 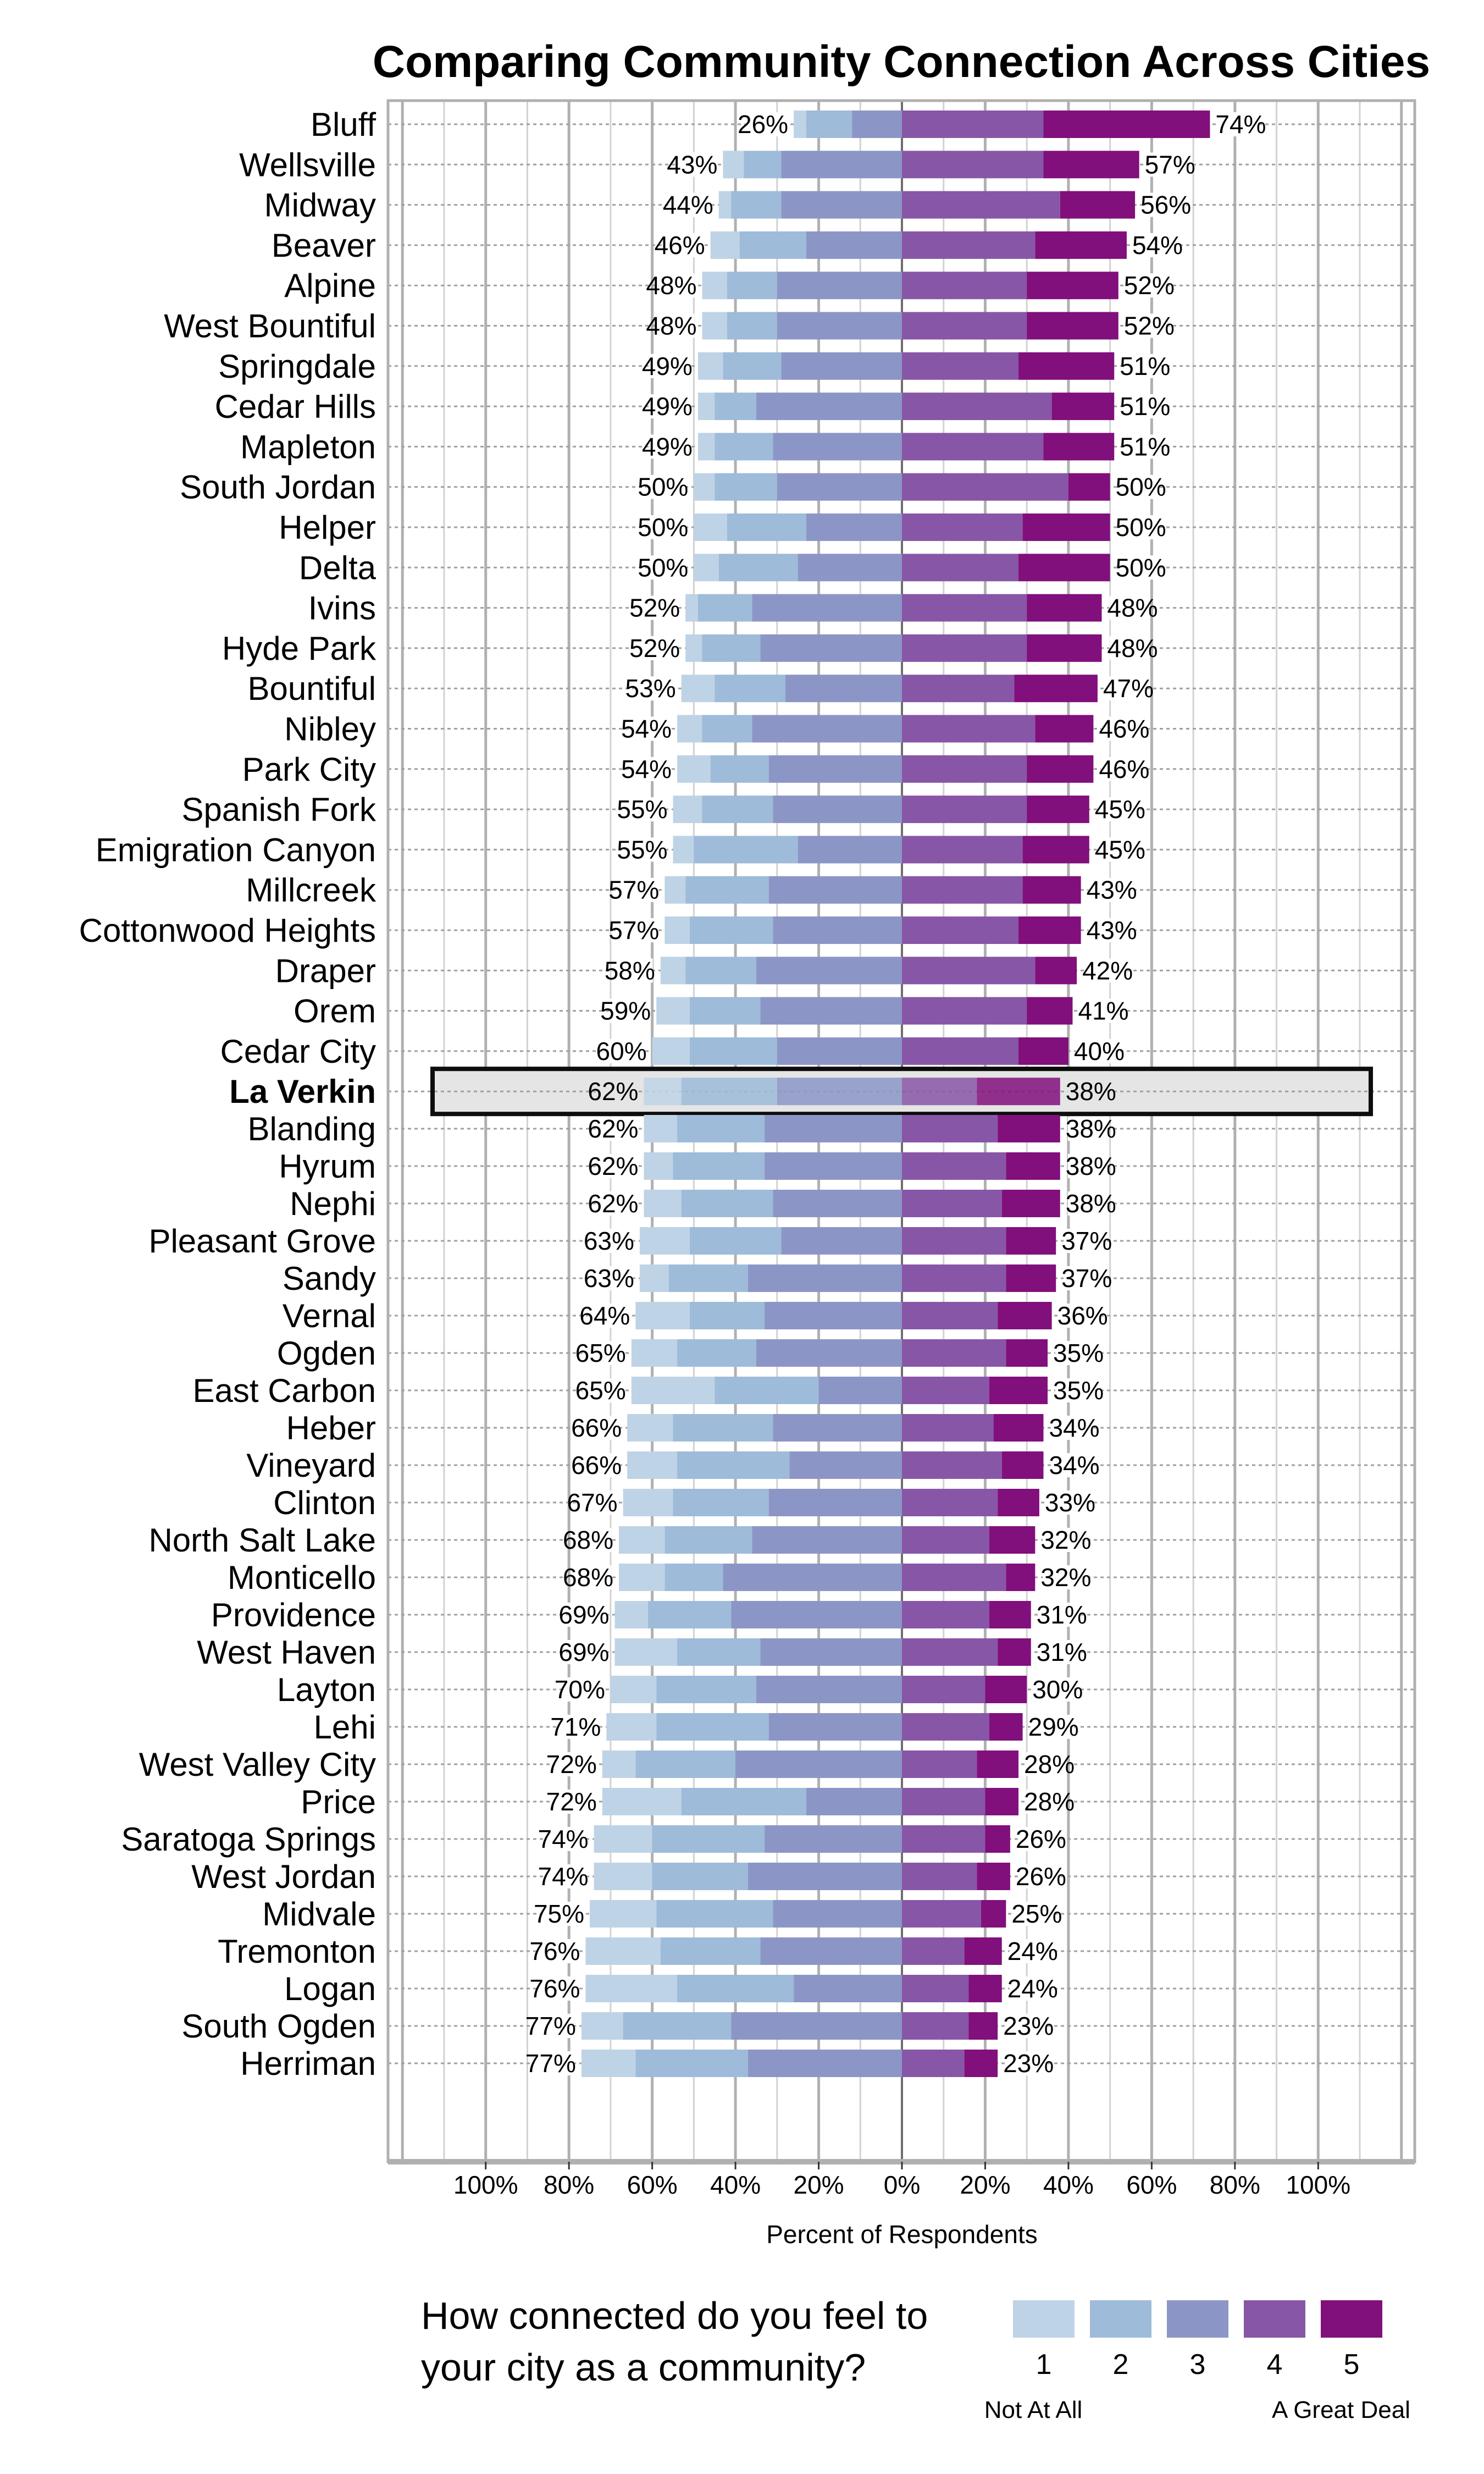 I want to click on bar-row: 65% 35% Ogden, so click(x=846, y=1354).